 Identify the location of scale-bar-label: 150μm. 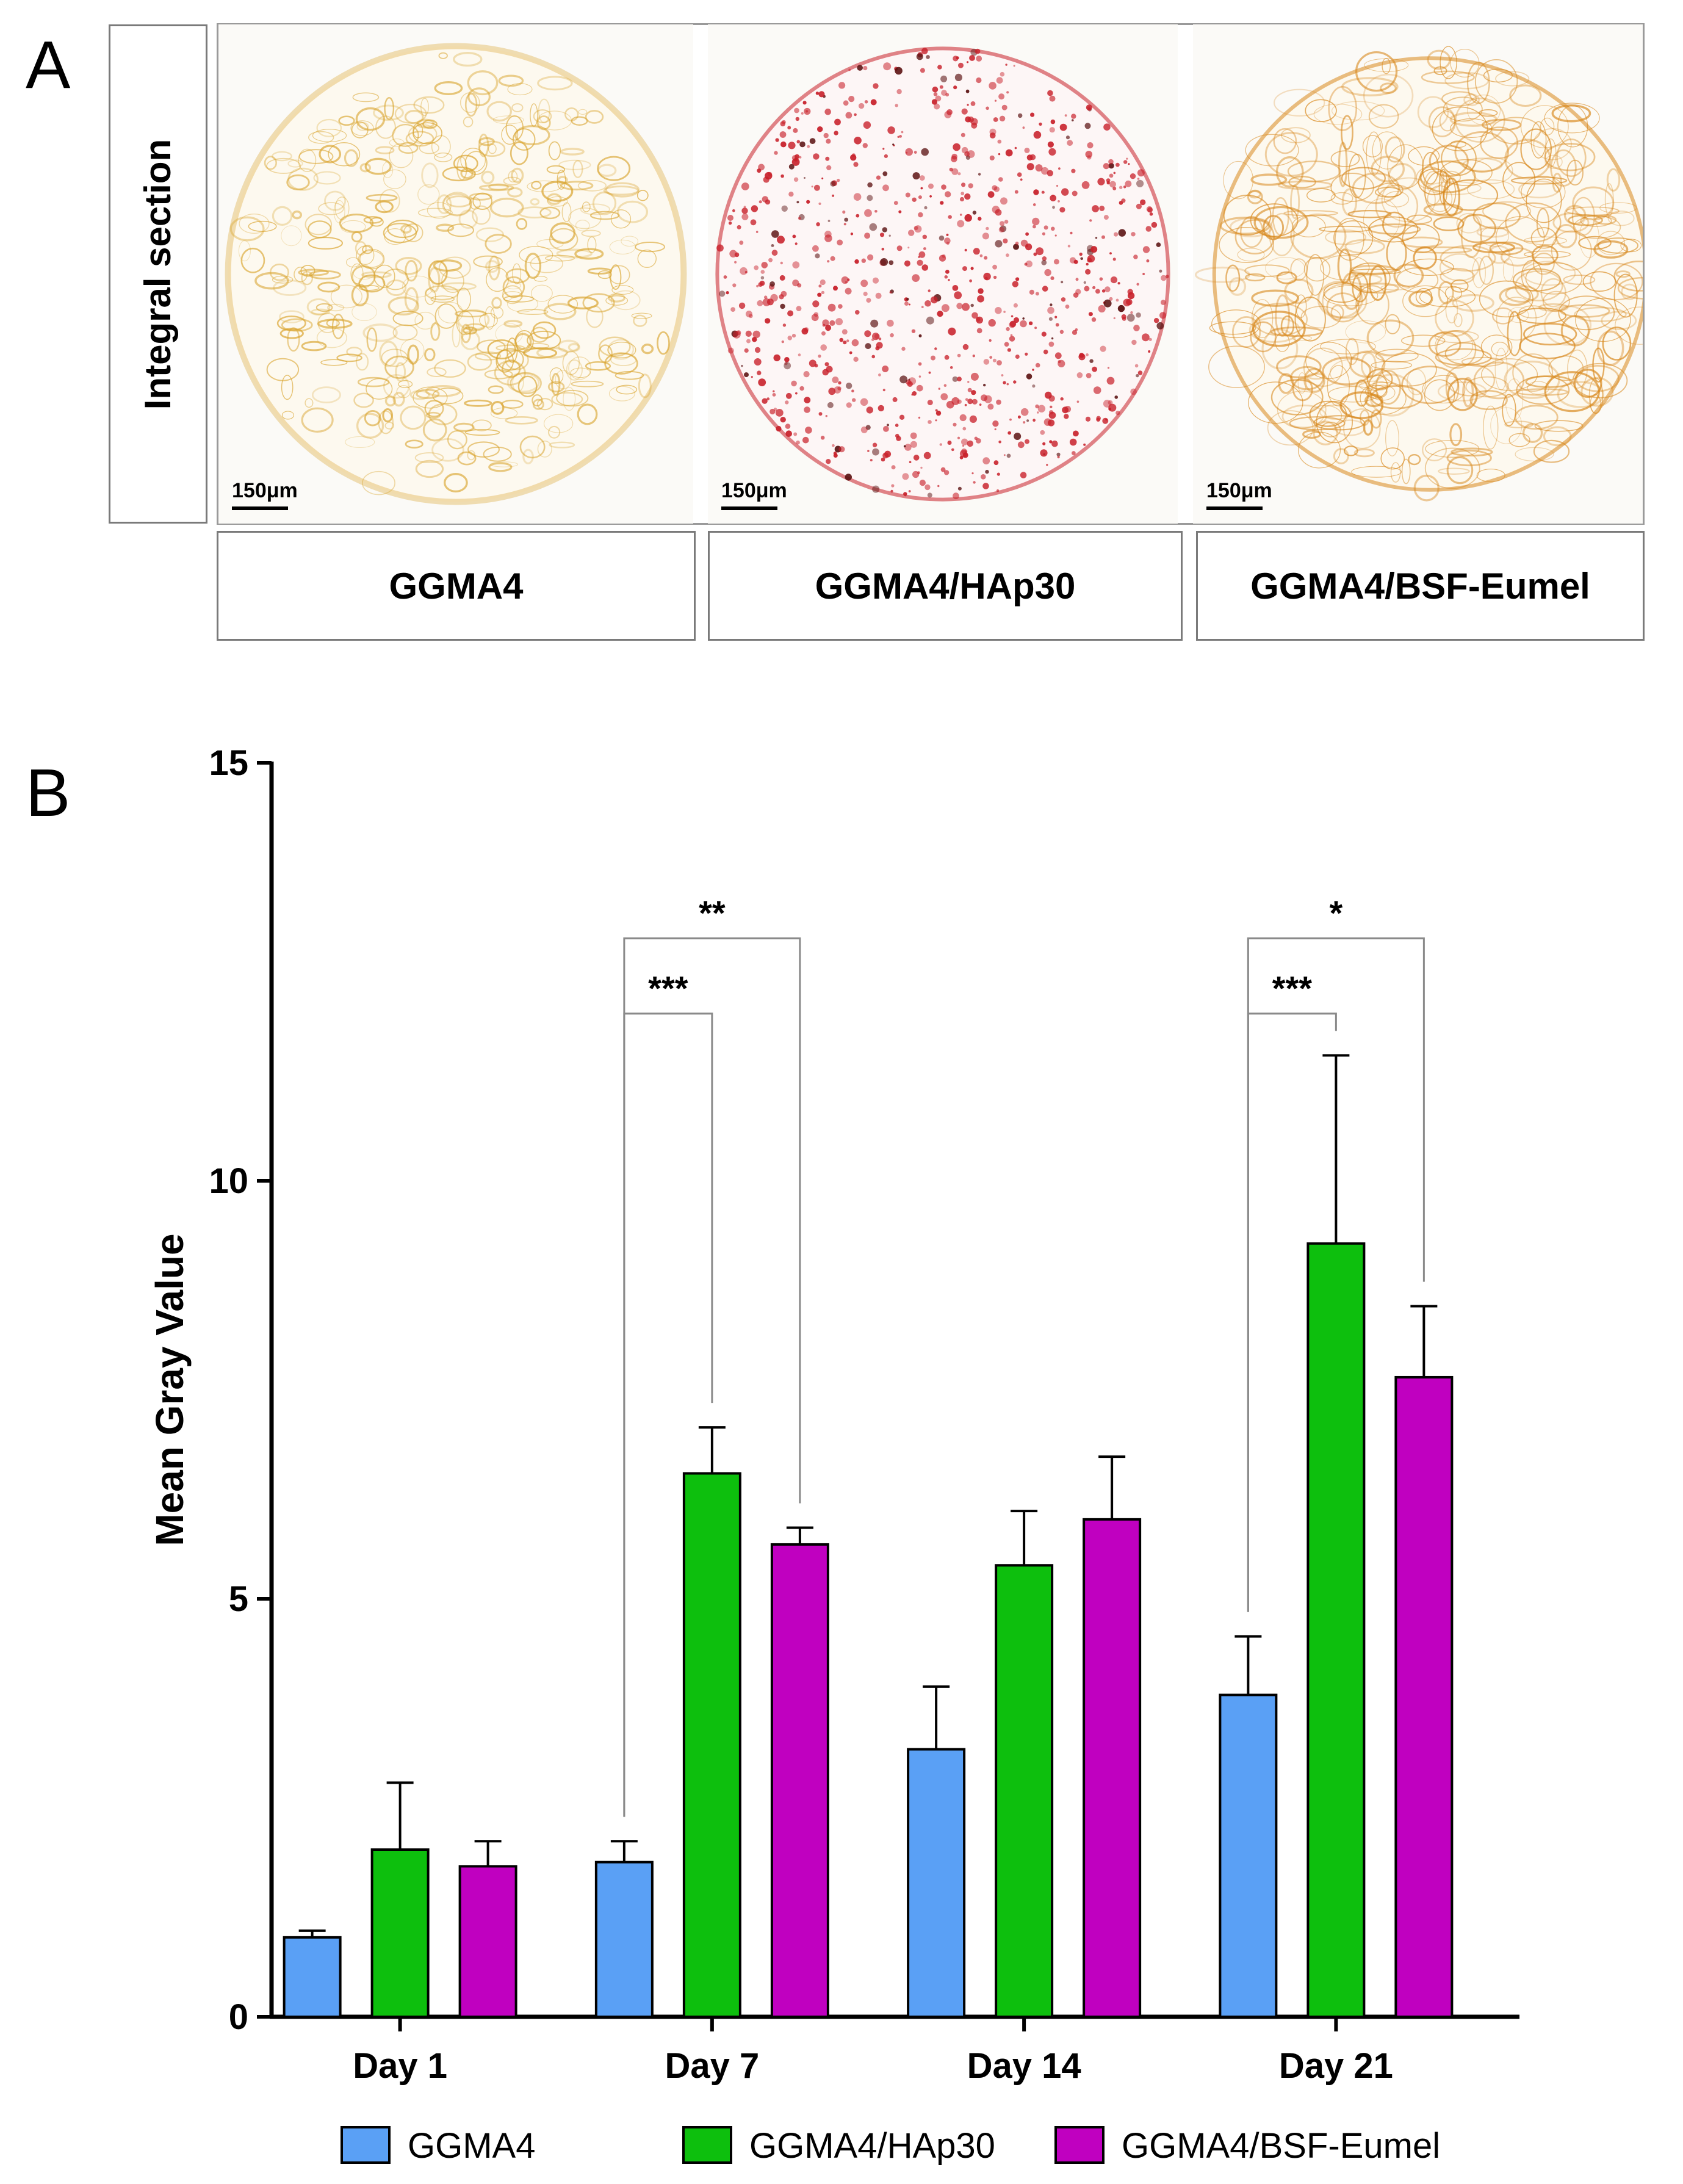
(1239, 490).